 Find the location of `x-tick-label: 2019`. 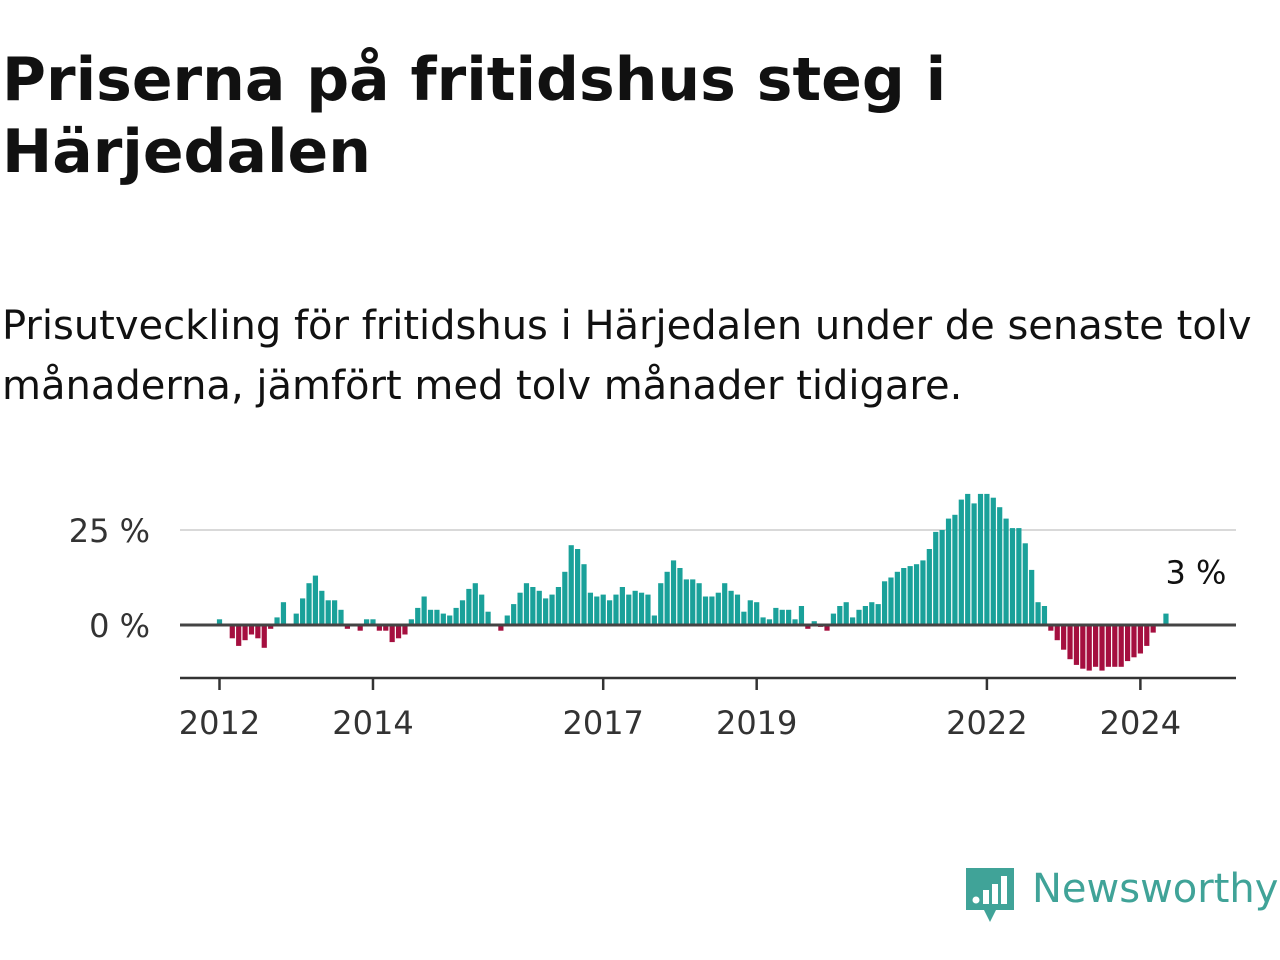

x-tick-label: 2019 is located at coordinates (756, 723).